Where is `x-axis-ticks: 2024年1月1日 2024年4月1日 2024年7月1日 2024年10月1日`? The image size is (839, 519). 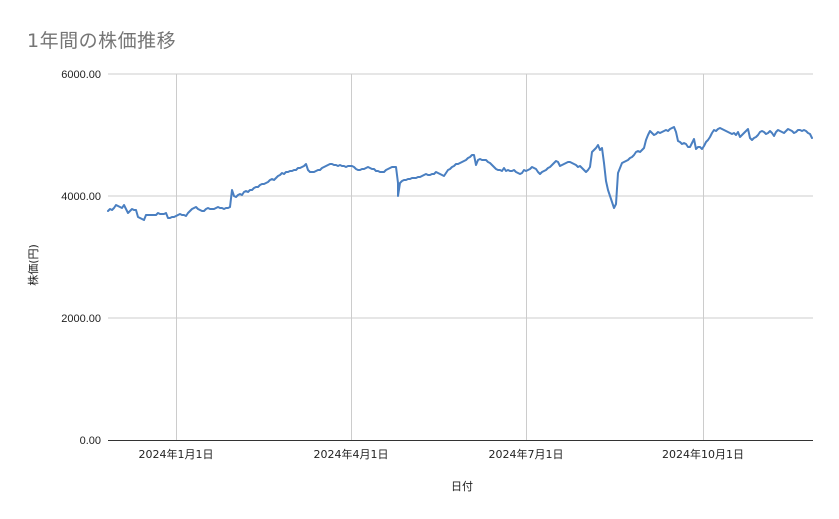
x-axis-ticks: 2024年1月1日 2024年4月1日 2024年7月1日 2024年10月1日 is located at coordinates (442, 454).